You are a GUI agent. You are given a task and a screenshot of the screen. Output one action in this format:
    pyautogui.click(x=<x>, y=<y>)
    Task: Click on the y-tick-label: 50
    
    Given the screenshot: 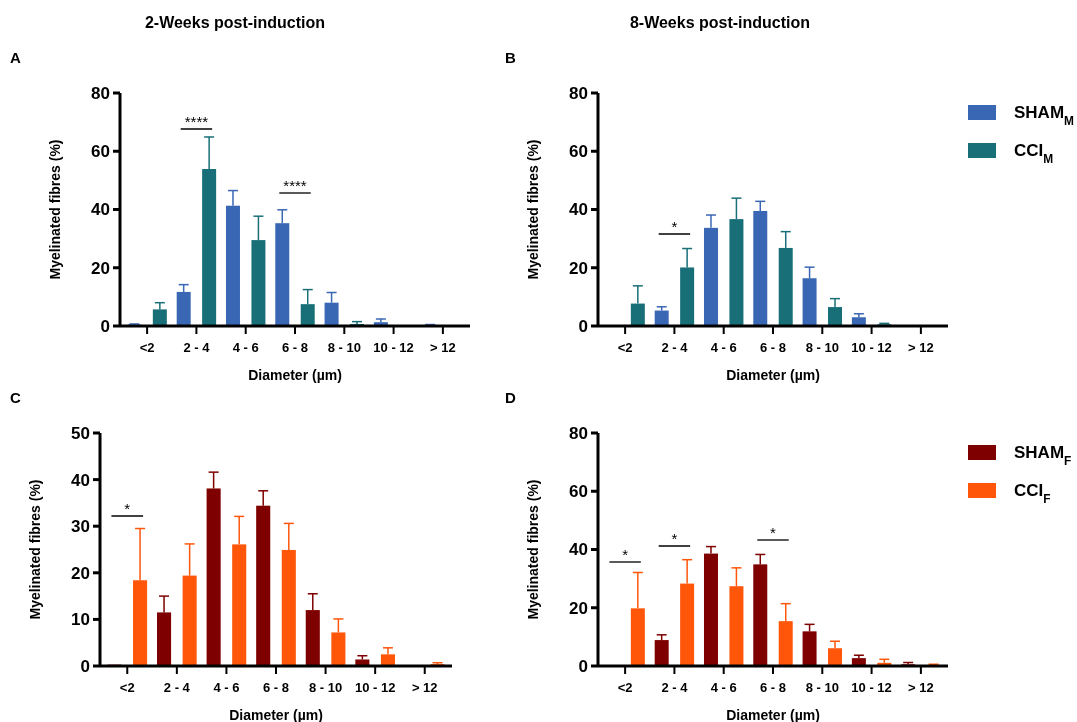 What is the action you would take?
    pyautogui.click(x=80, y=433)
    